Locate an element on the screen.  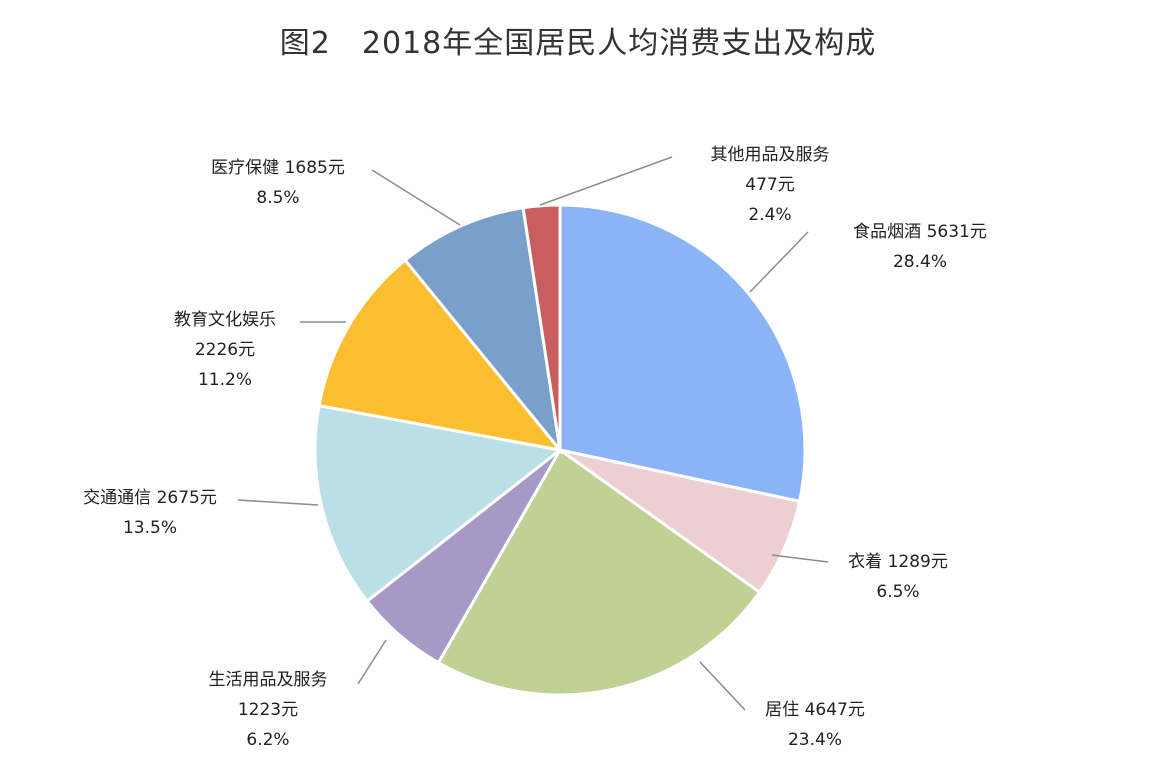
data-label-4: 交通通信 2675元 13.5% is located at coordinates (150, 513).